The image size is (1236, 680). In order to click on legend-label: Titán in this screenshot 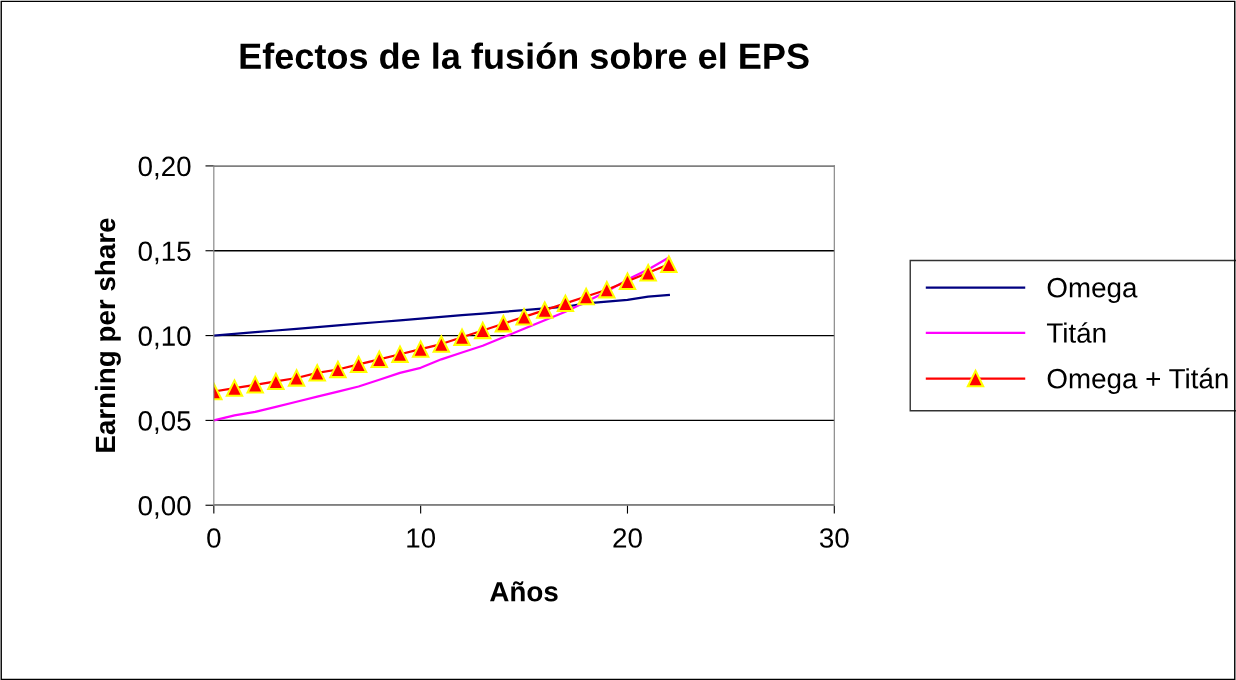, I will do `click(1076, 332)`.